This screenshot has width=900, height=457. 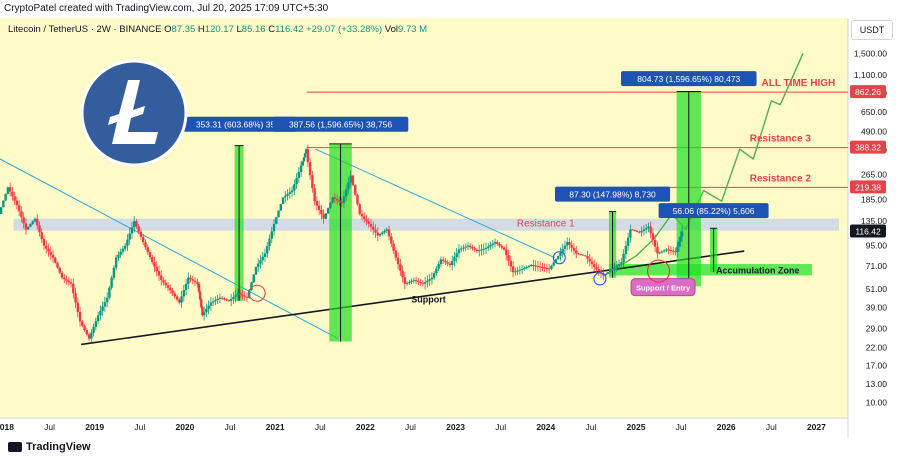 I want to click on symbol-name: Litecoin / TetherUS · 2W · BINANCE, so click(x=85, y=29).